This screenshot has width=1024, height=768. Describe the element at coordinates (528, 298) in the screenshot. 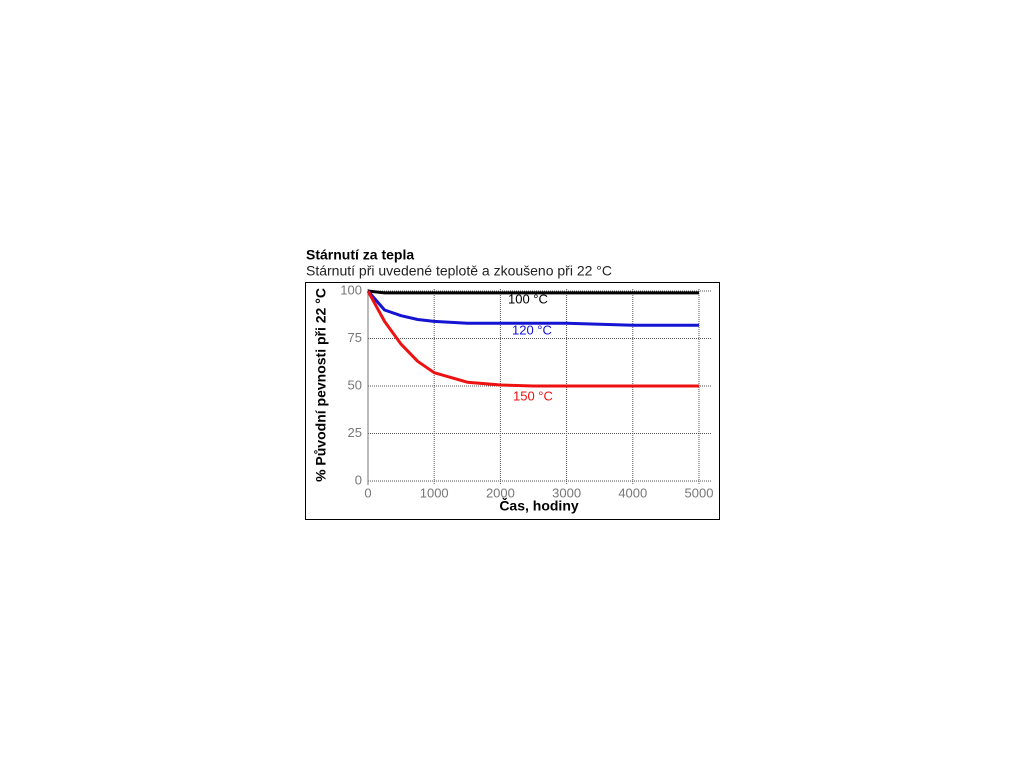

I see `series-label: 100 °C` at that location.